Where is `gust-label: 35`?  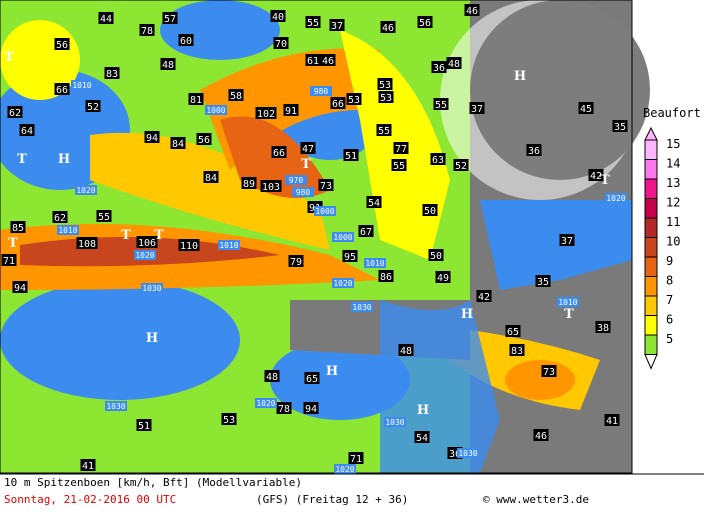
gust-label: 35 is located at coordinates (543, 282).